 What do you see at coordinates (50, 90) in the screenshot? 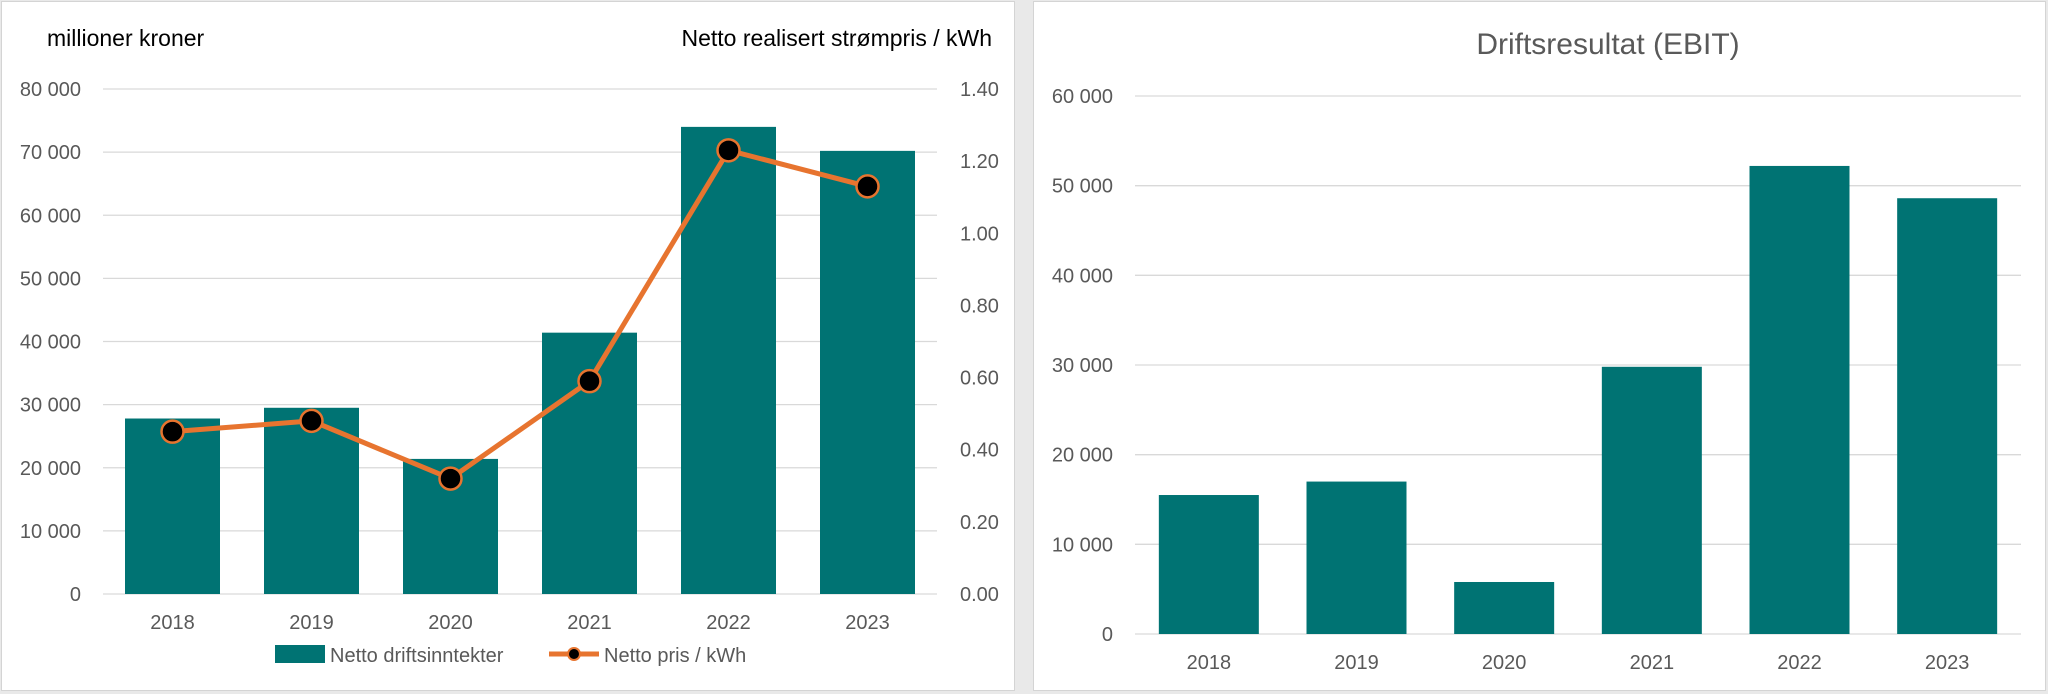
I see `y-left-tick-label: 80 000` at bounding box center [50, 90].